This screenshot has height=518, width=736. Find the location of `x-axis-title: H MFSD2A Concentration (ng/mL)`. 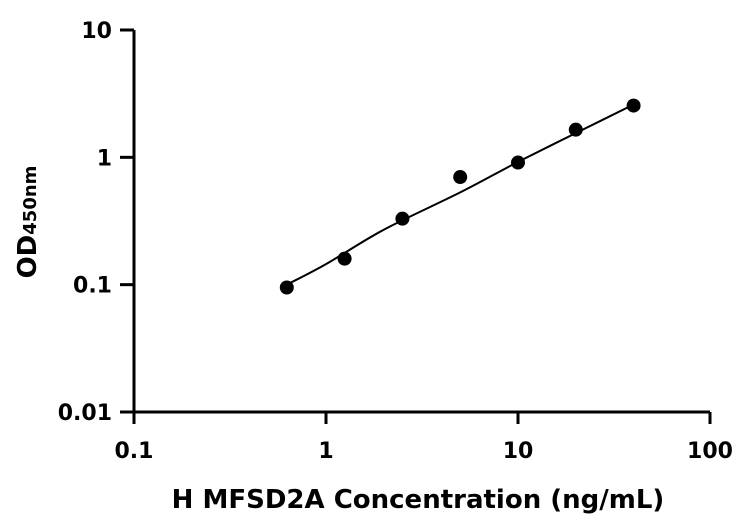

x-axis-title: H MFSD2A Concentration (ng/mL) is located at coordinates (418, 500).